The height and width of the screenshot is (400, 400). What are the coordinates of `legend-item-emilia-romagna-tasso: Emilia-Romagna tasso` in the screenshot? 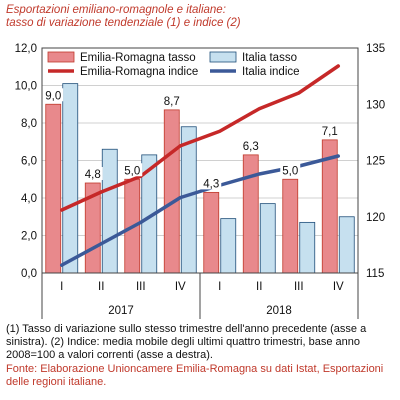 It's located at (138, 58).